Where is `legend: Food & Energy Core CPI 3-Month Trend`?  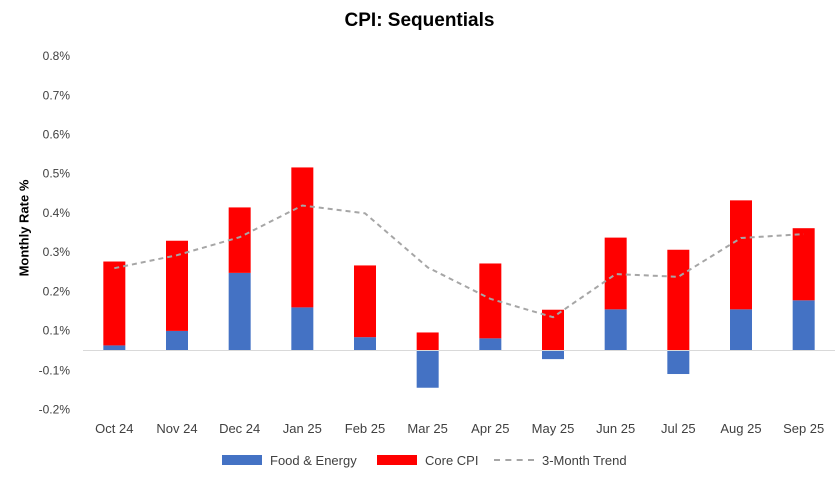 legend: Food & Energy Core CPI 3-Month Trend is located at coordinates (419, 460).